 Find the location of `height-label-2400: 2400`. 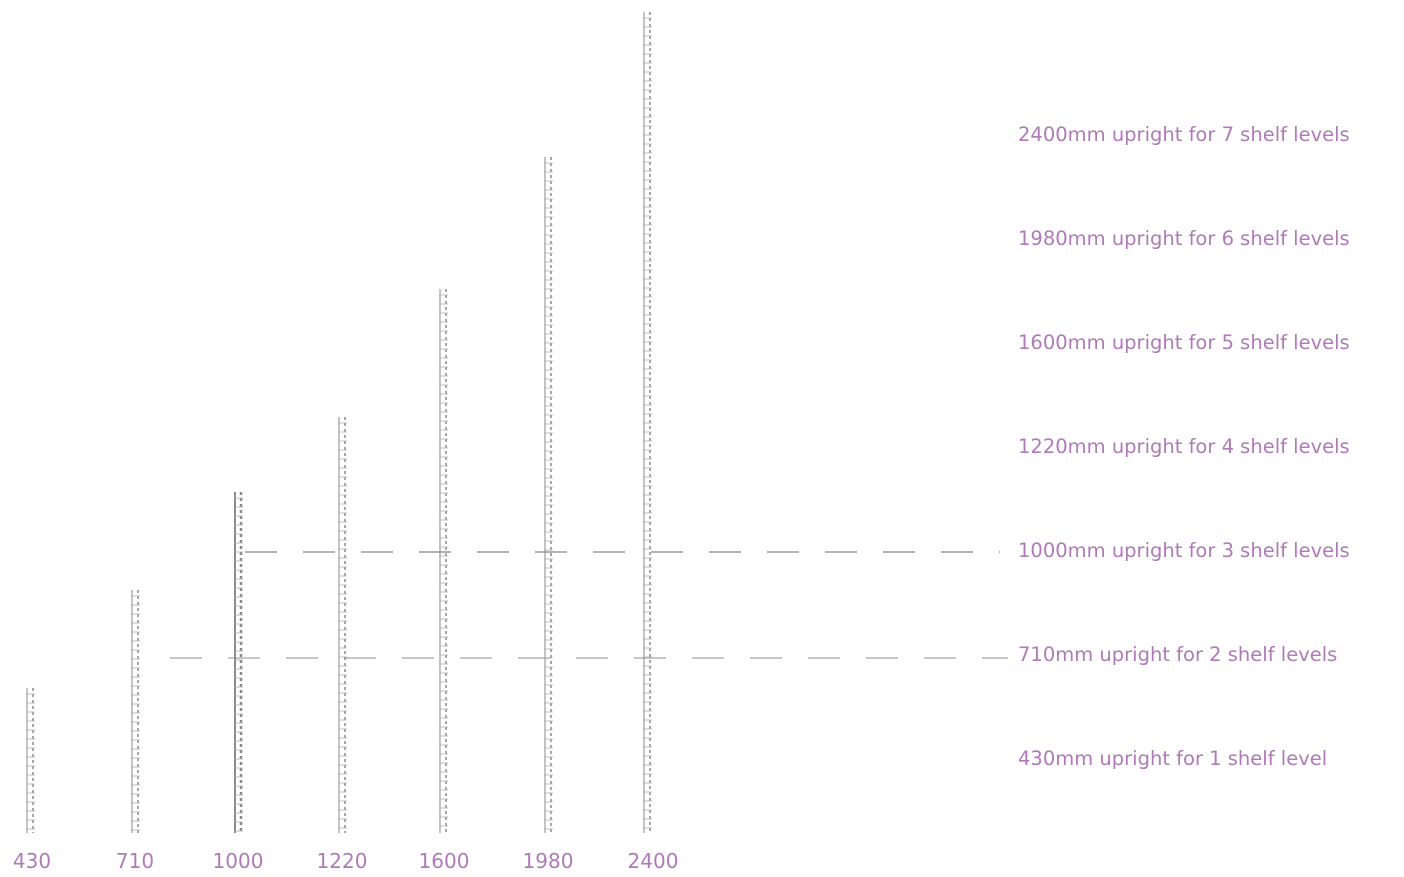

height-label-2400: 2400 is located at coordinates (653, 861).